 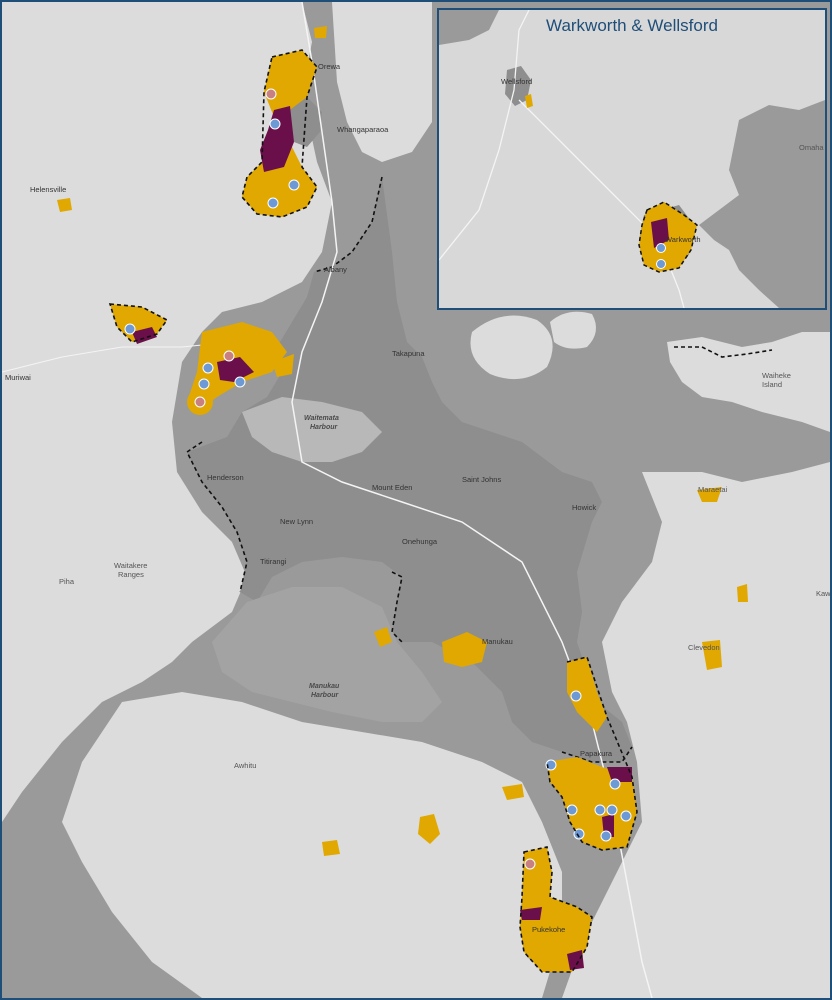 What do you see at coordinates (704, 647) in the screenshot?
I see `label-clevedon: Clevedon` at bounding box center [704, 647].